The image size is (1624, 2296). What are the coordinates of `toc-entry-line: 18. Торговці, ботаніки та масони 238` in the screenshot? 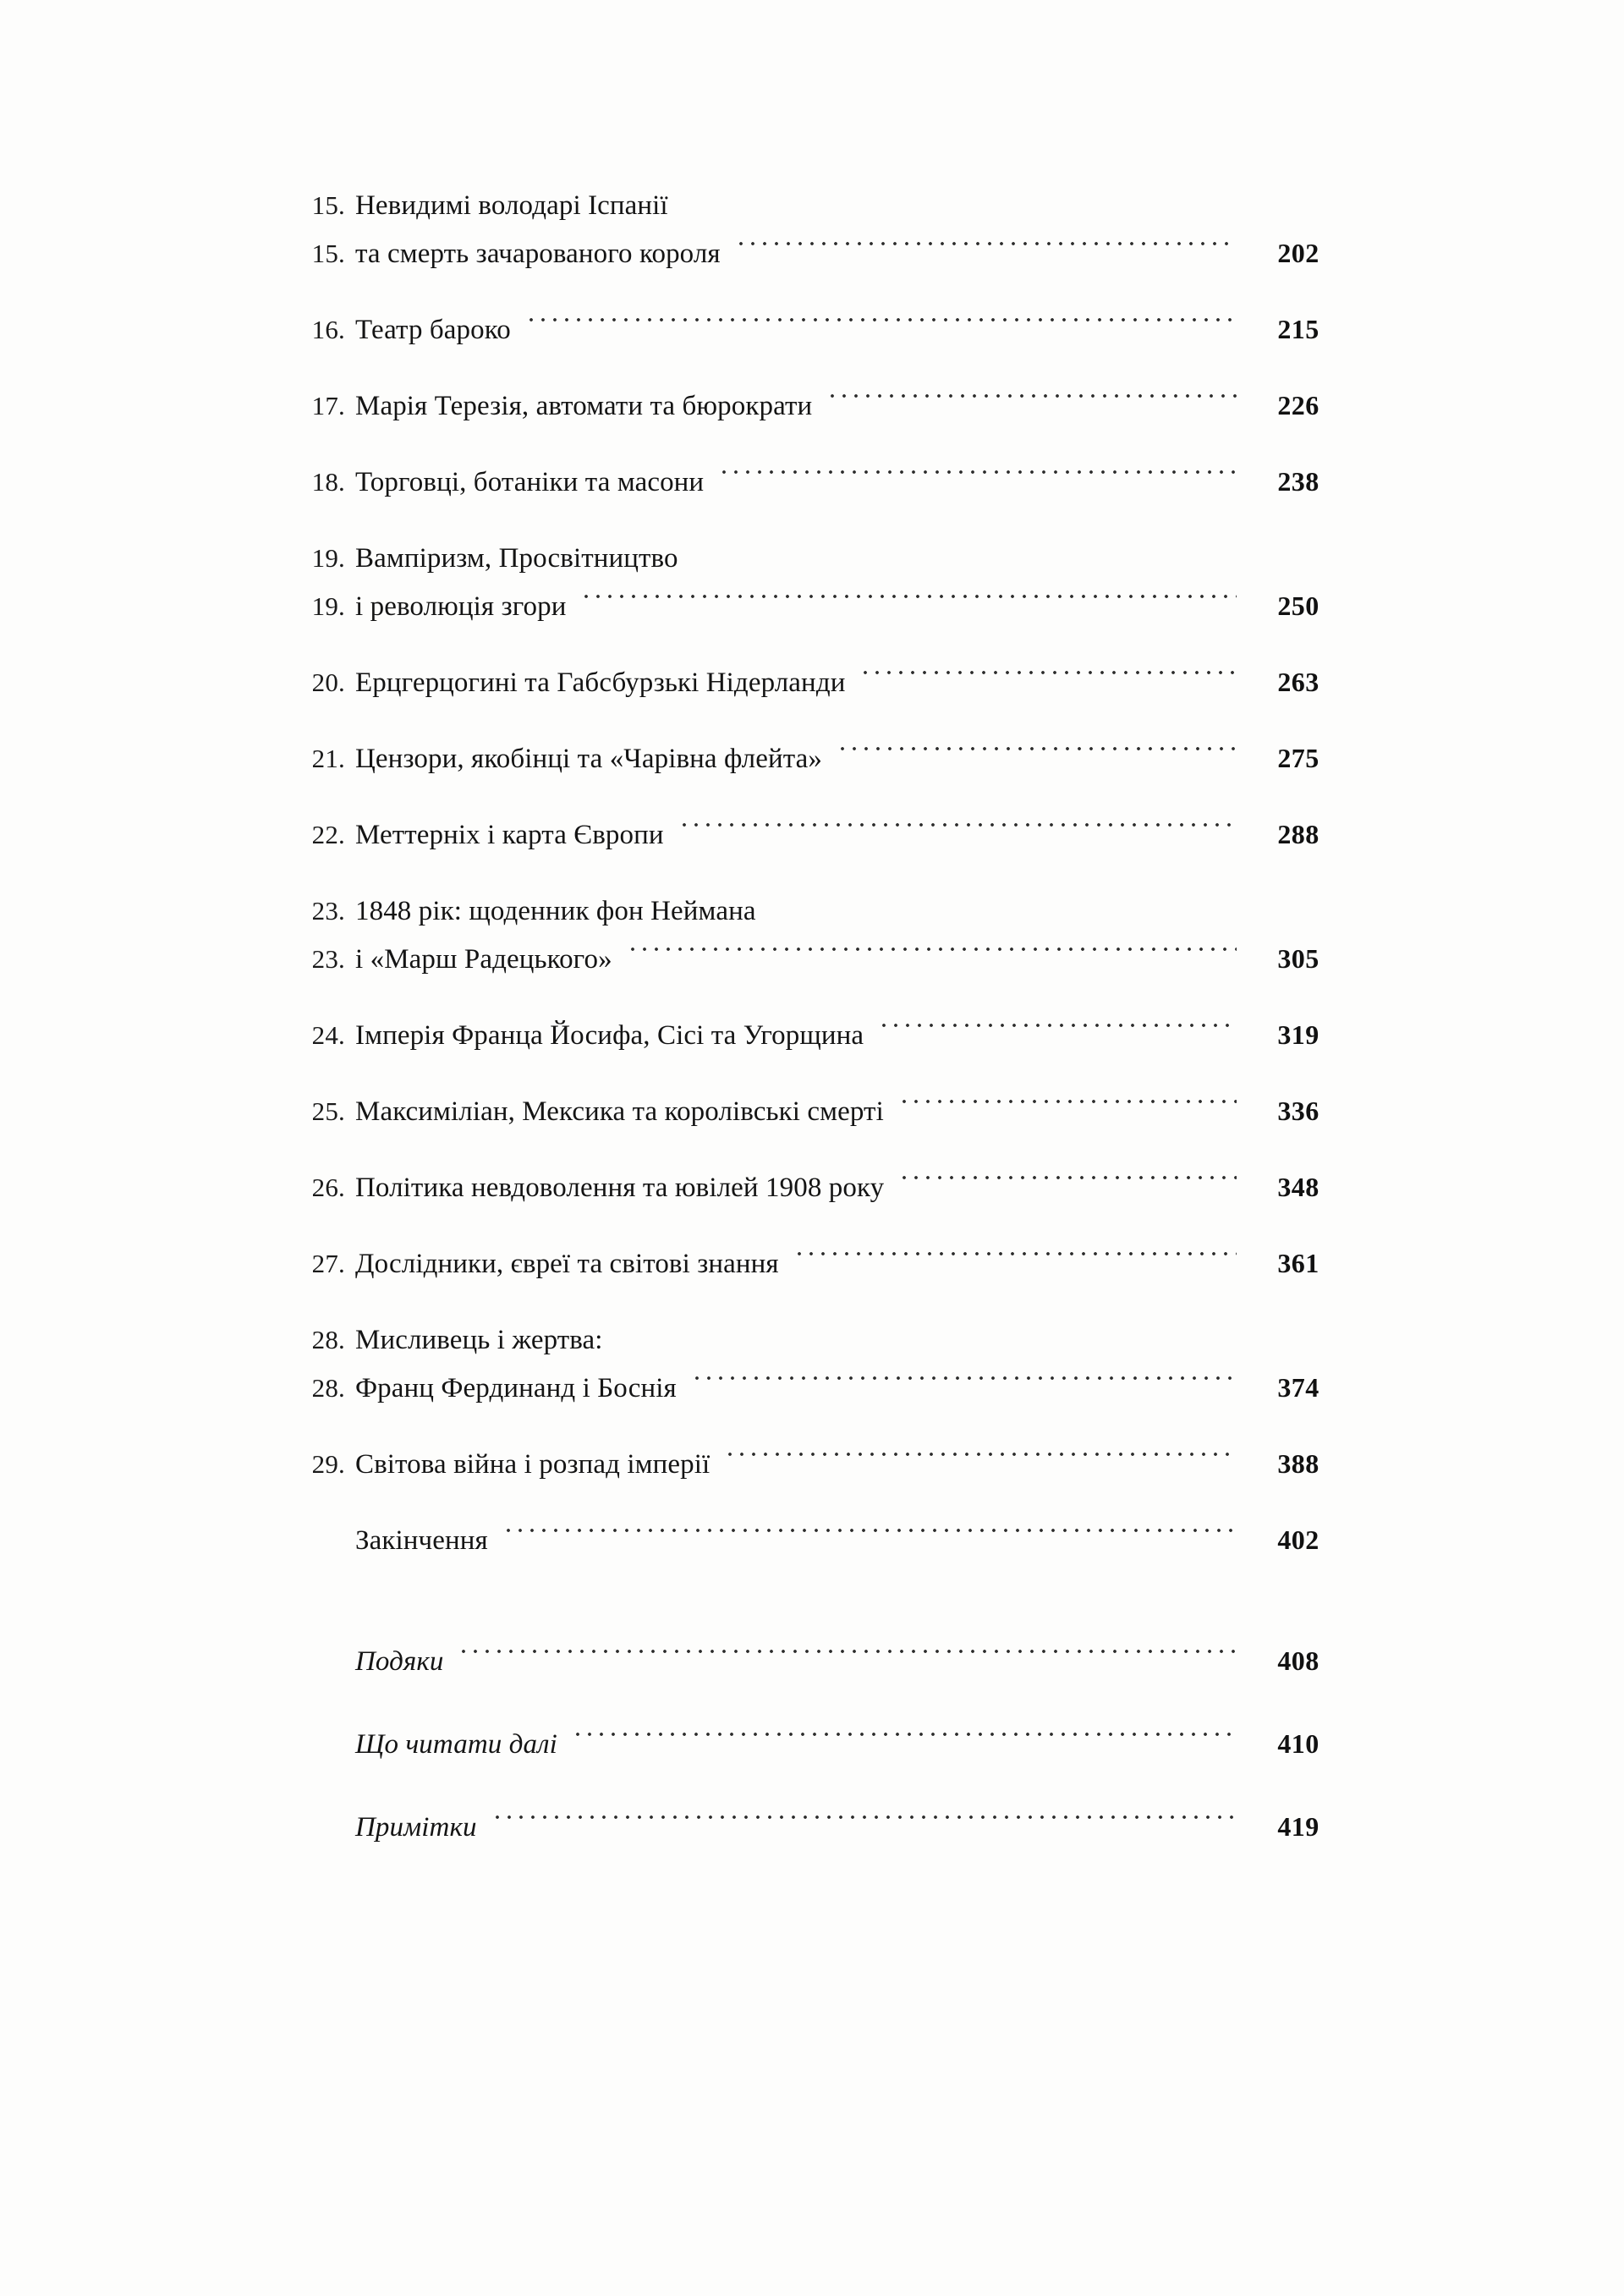 It's located at (812, 469).